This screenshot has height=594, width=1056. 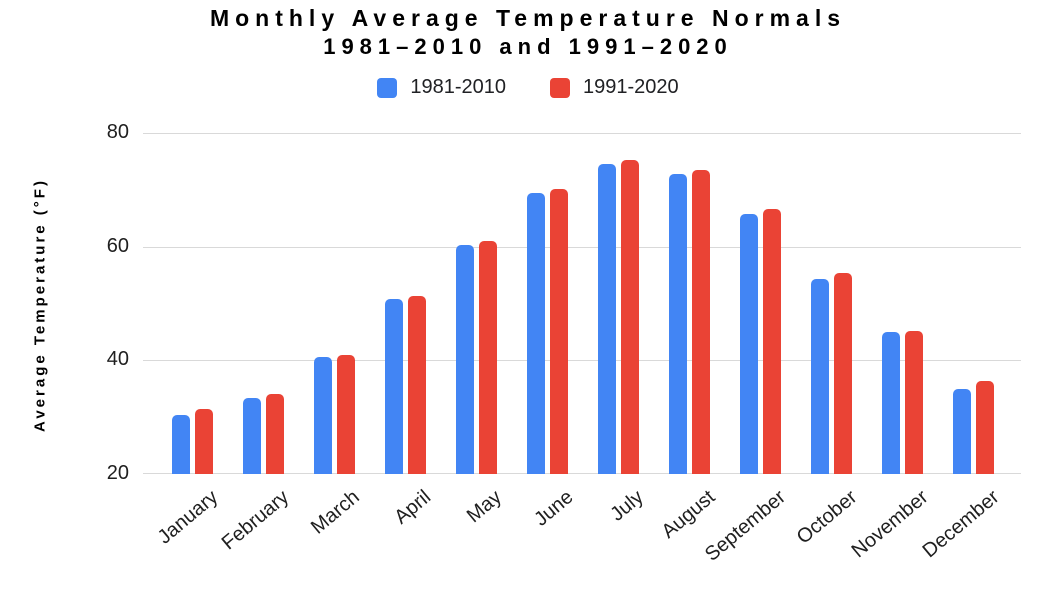 I want to click on bar-1981-2010-july, so click(x=607, y=318).